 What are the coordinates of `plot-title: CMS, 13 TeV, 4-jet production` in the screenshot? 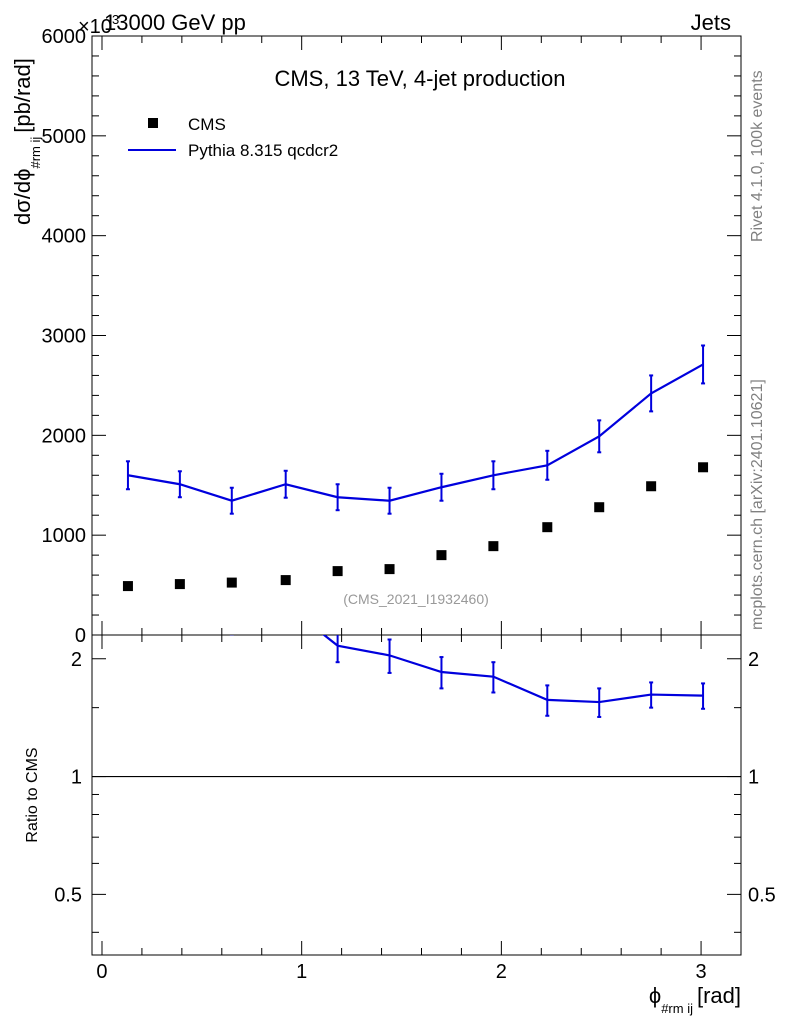 It's located at (419, 78).